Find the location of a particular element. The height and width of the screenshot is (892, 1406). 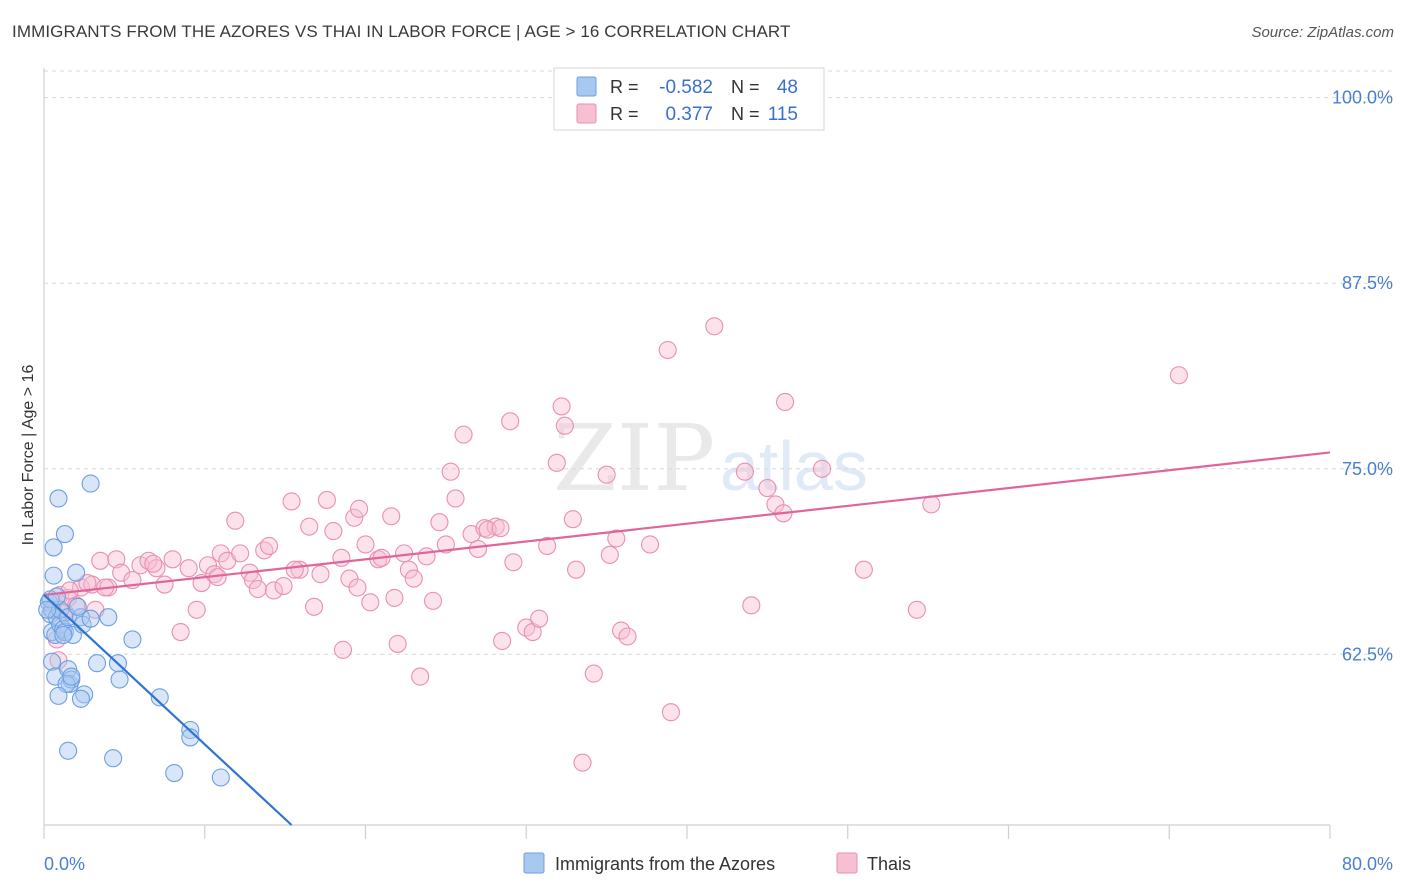

source-label: Source: ZipAtlas.com is located at coordinates (1322, 32).